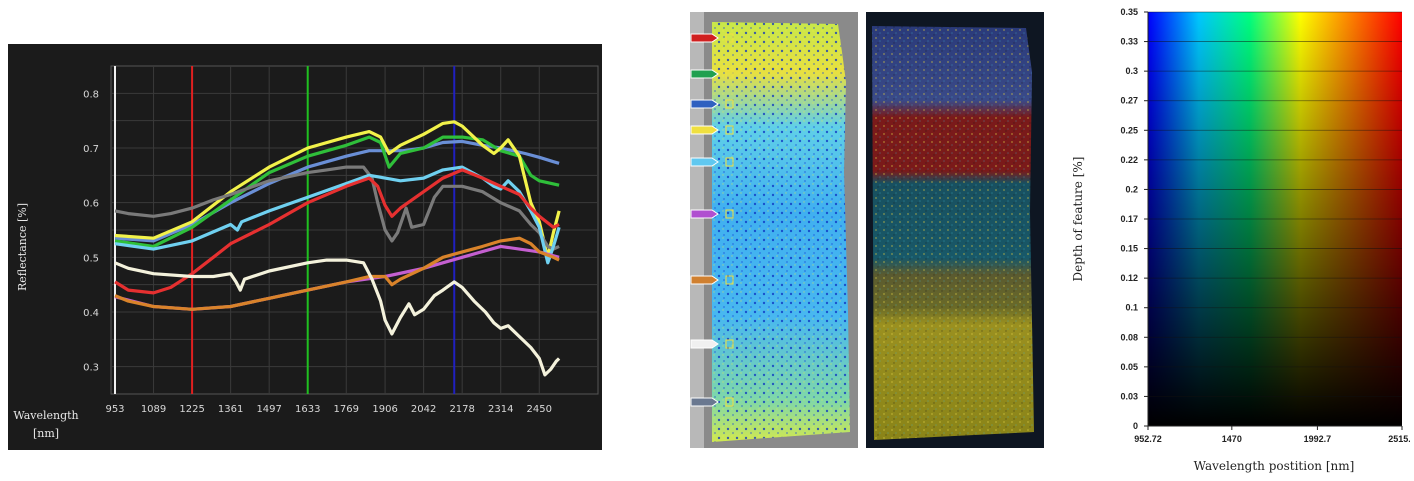 The width and height of the screenshot is (1414, 481). What do you see at coordinates (1131, 308) in the screenshot?
I see `colormap-y-tick-label: 0.1` at bounding box center [1131, 308].